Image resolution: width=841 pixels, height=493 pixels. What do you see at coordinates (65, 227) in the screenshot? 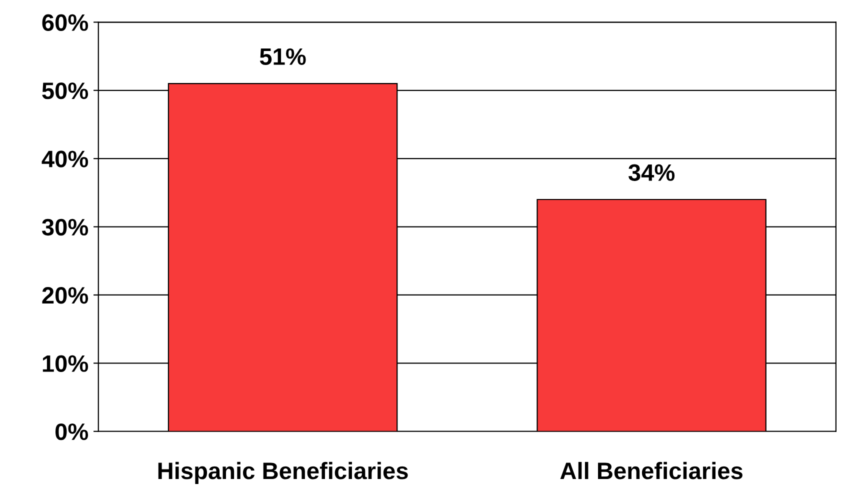
I see `y-tick-label: 30%` at bounding box center [65, 227].